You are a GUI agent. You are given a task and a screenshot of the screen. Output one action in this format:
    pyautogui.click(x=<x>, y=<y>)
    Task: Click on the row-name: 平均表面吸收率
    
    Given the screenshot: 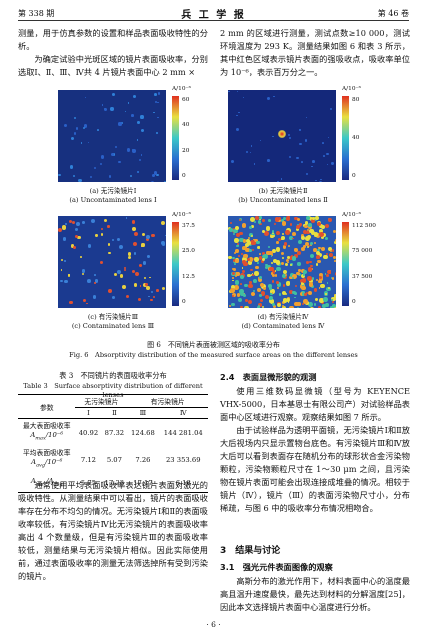 What is the action you would take?
    pyautogui.click(x=46, y=453)
    